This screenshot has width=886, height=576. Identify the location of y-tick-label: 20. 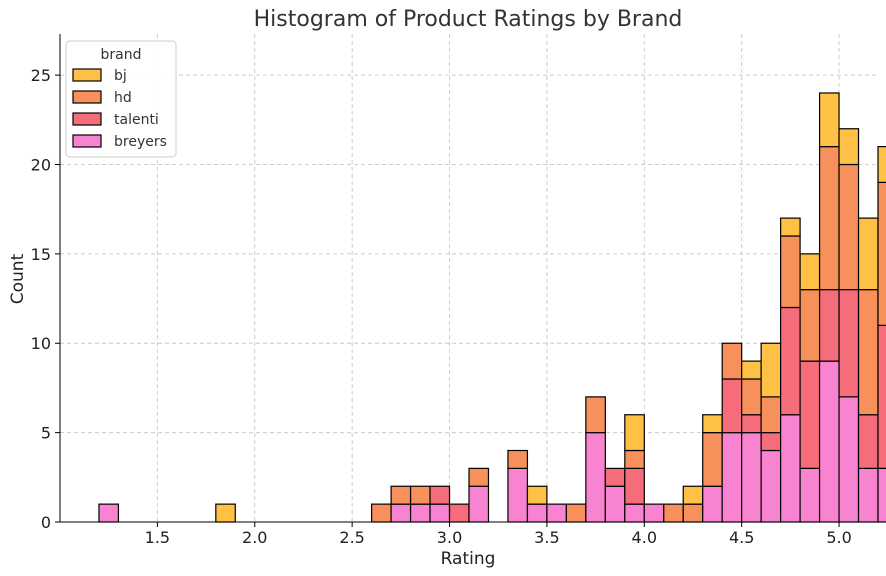
(41, 164).